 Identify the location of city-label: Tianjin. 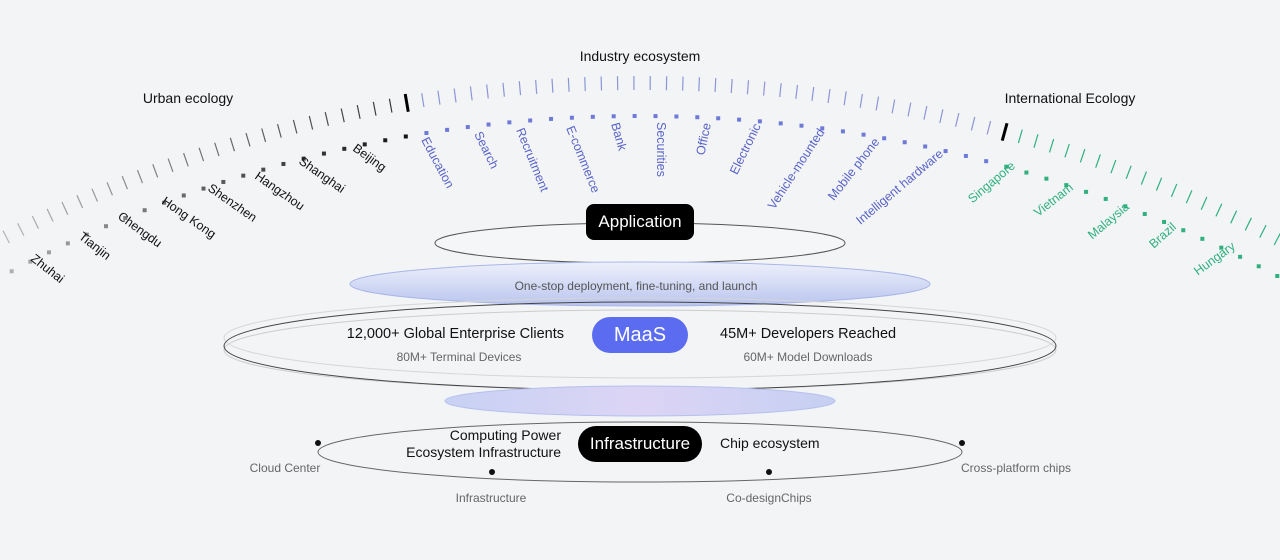
(94, 245).